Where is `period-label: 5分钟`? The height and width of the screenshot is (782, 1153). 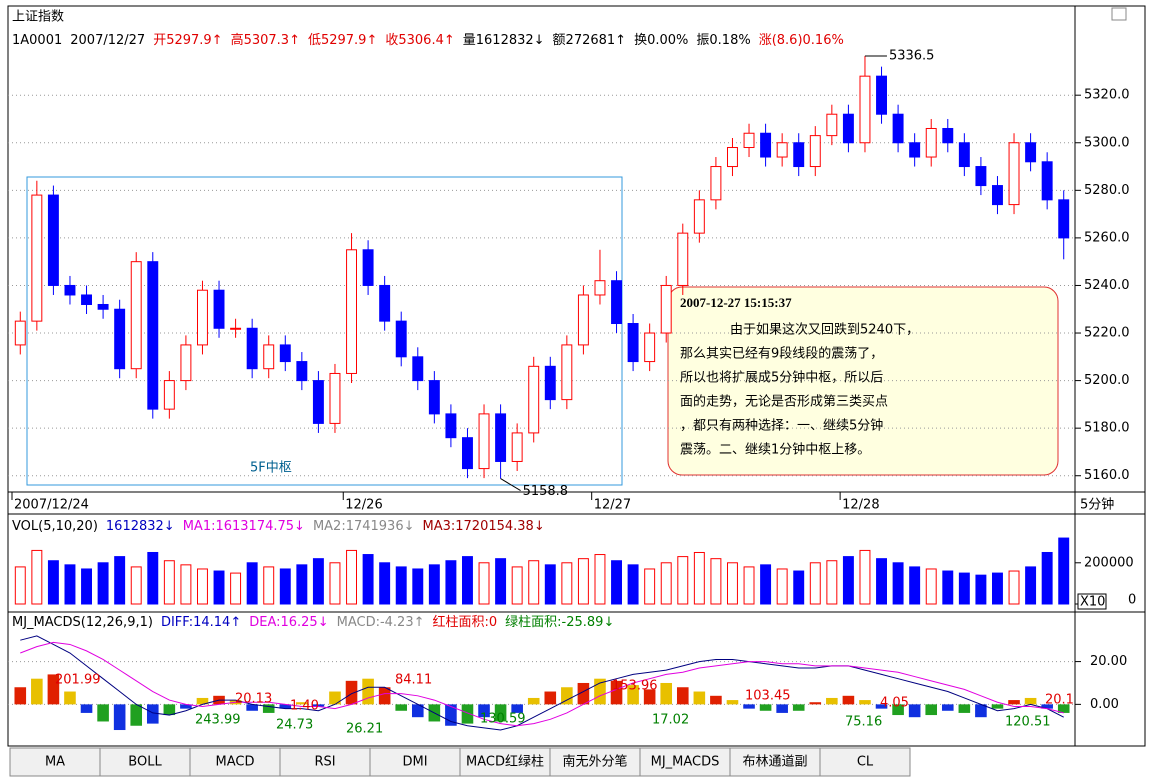
period-label: 5分钟 is located at coordinates (1097, 505).